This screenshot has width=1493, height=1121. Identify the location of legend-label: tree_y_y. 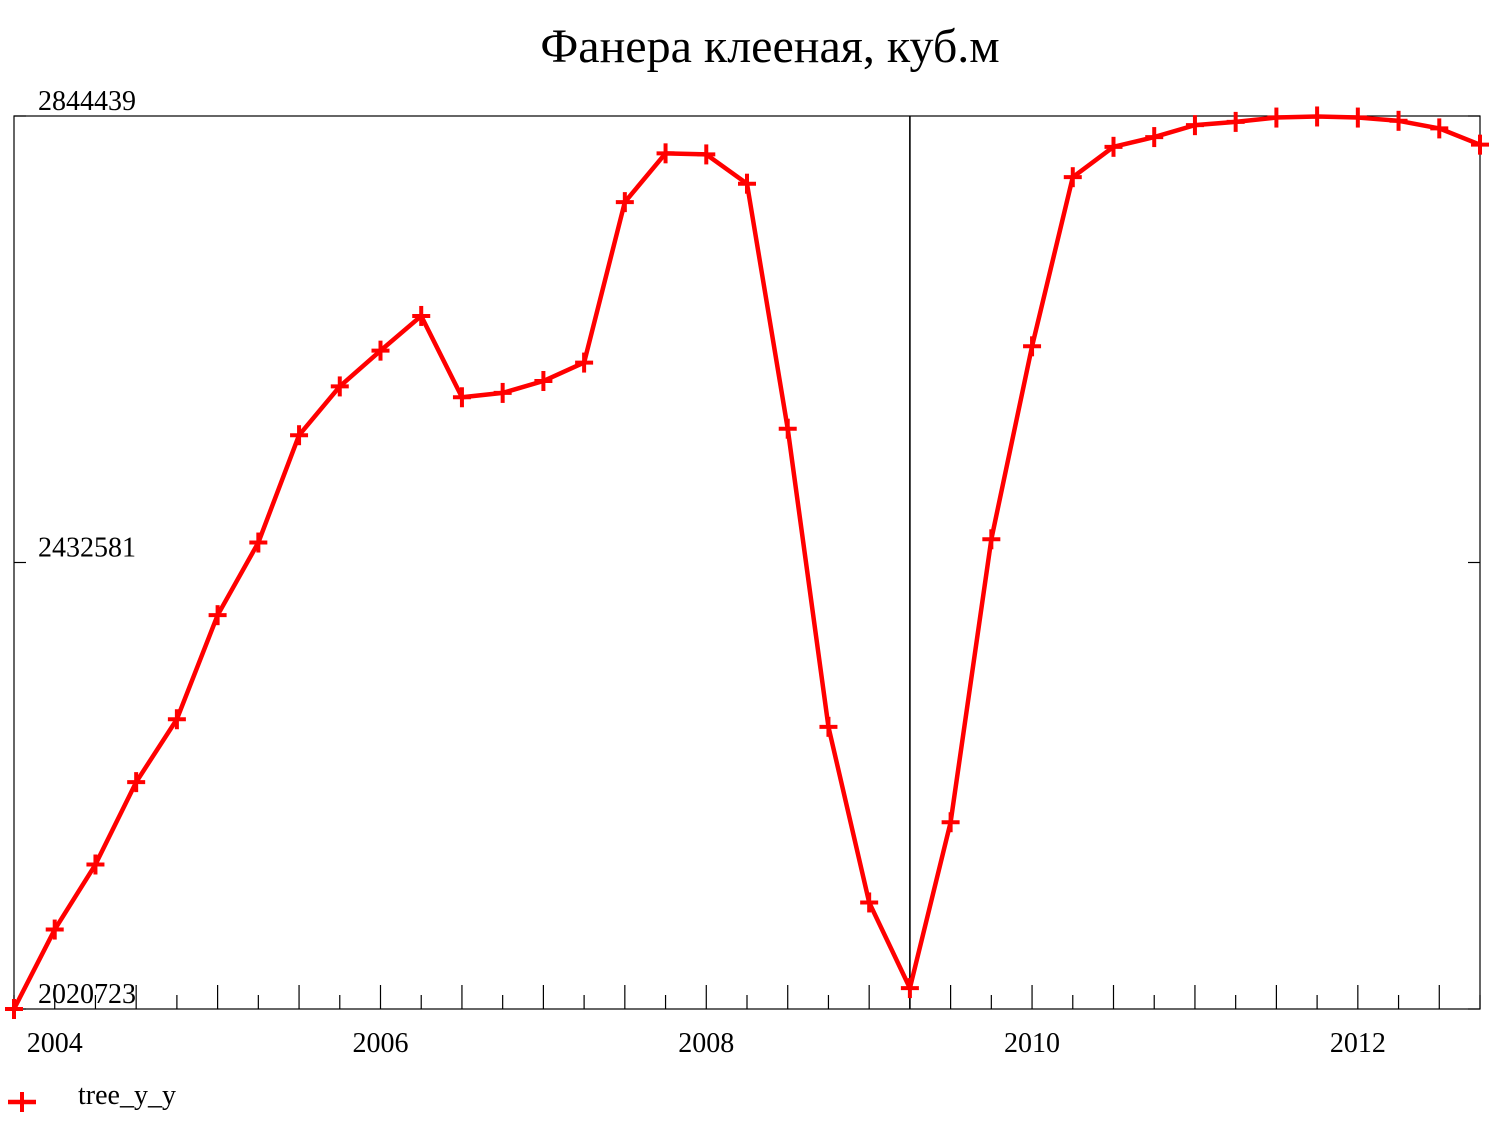
(127, 1095).